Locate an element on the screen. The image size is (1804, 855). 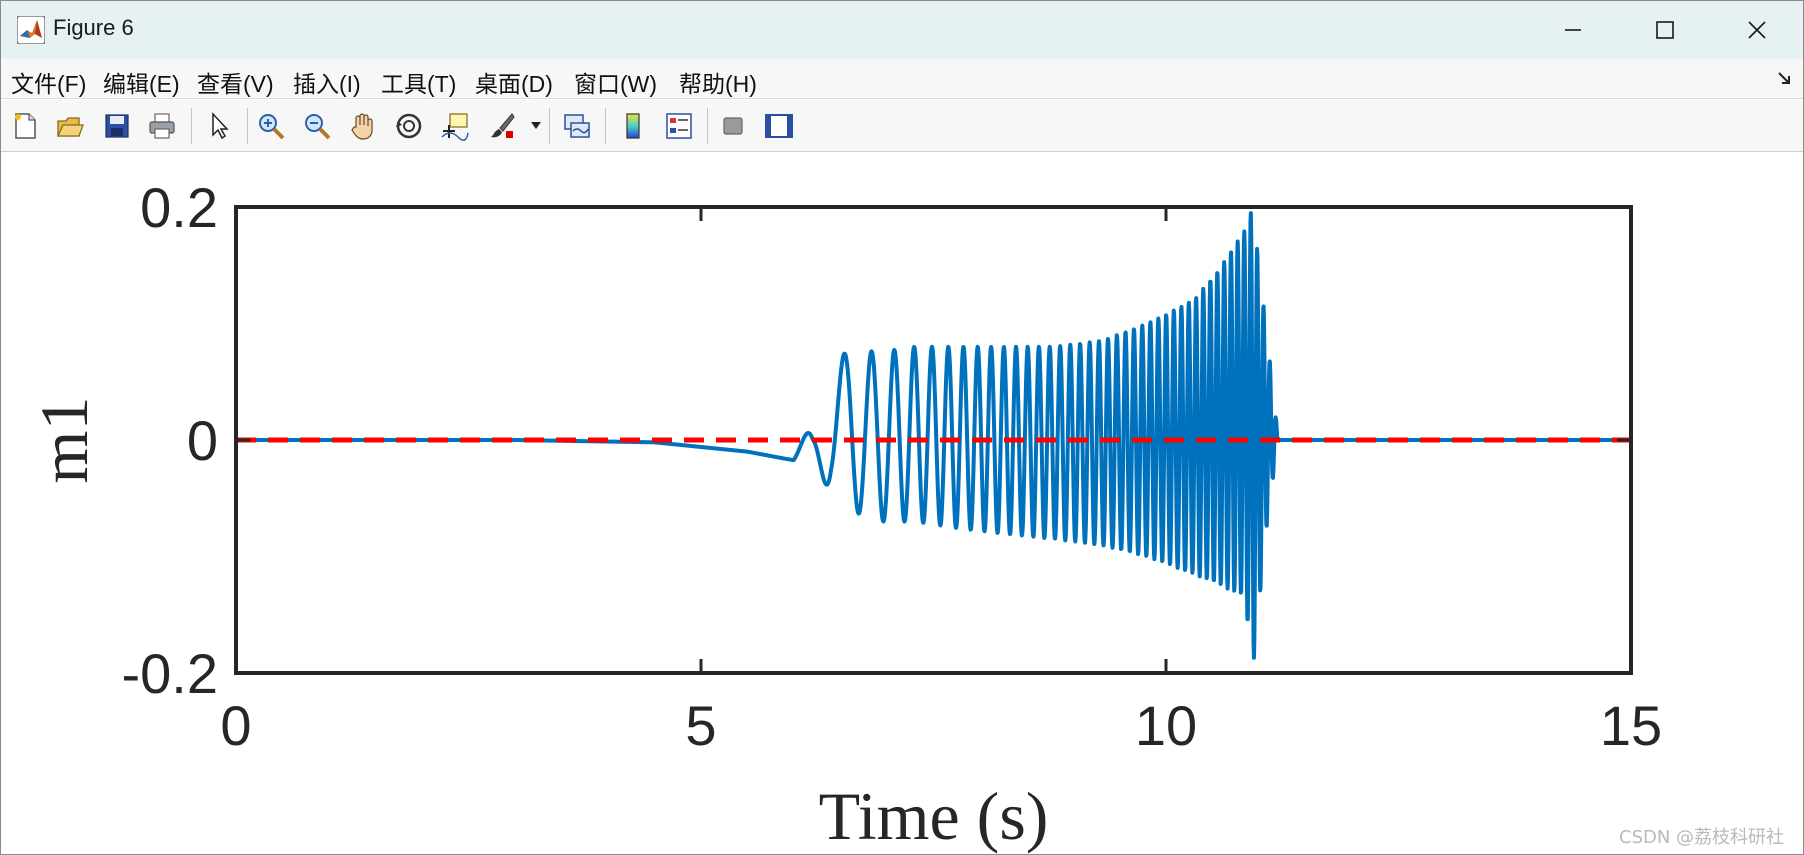
link-plot-button is located at coordinates (577, 126).